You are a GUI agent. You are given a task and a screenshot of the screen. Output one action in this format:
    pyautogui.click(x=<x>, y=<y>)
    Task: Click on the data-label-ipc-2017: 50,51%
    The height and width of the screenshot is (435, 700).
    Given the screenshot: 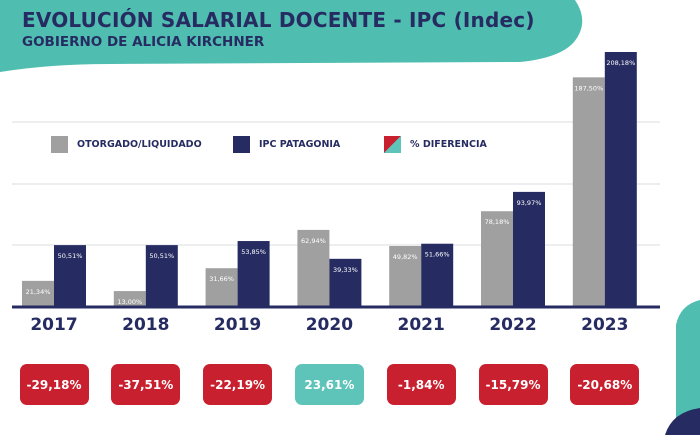 What is the action you would take?
    pyautogui.click(x=70, y=256)
    